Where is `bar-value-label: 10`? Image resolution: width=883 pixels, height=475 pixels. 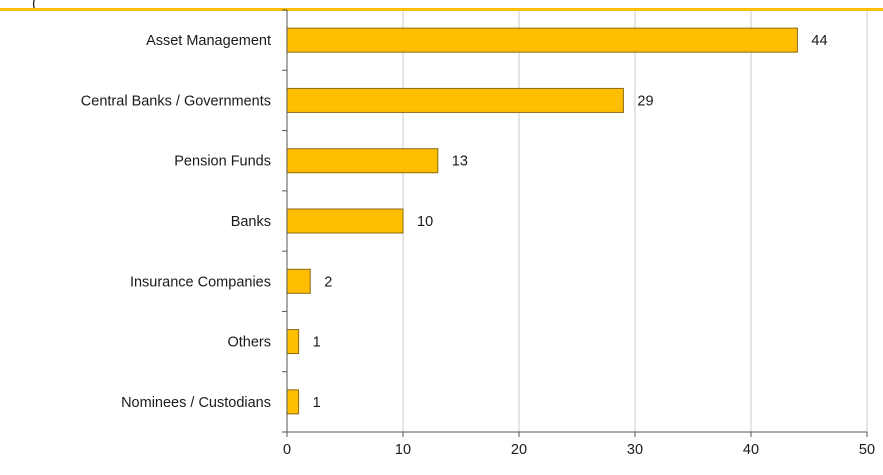 bar-value-label: 10 is located at coordinates (425, 222).